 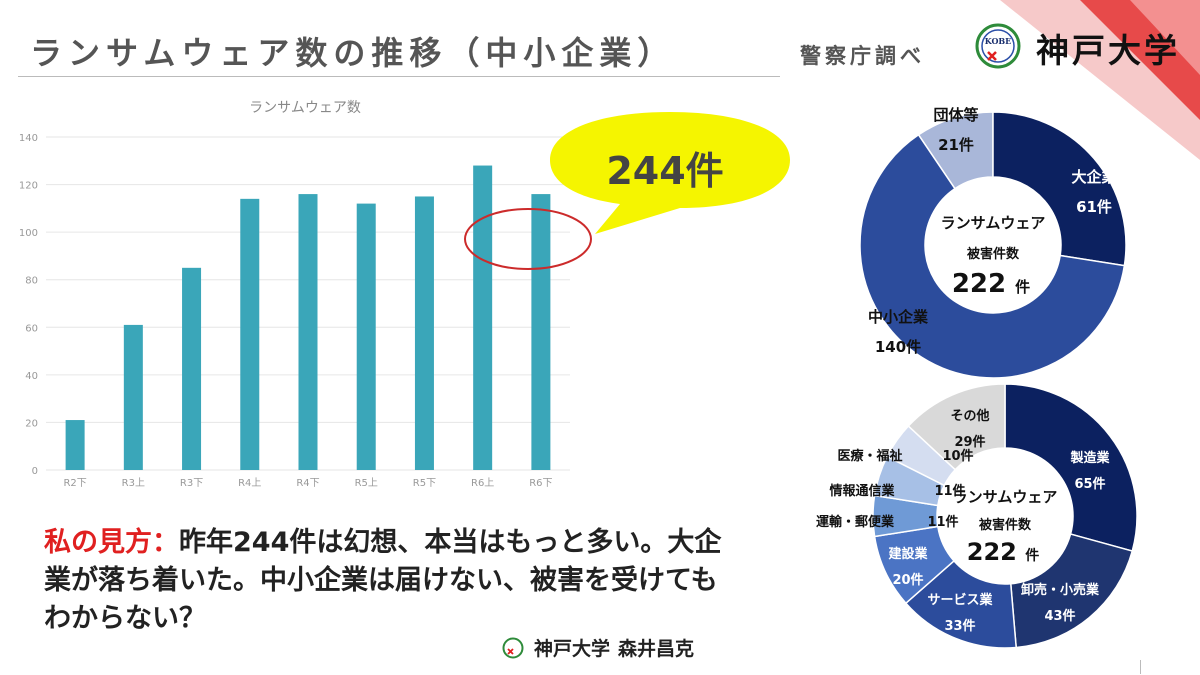 What do you see at coordinates (955, 115) in the screenshot?
I see `slice-label: 団体等` at bounding box center [955, 115].